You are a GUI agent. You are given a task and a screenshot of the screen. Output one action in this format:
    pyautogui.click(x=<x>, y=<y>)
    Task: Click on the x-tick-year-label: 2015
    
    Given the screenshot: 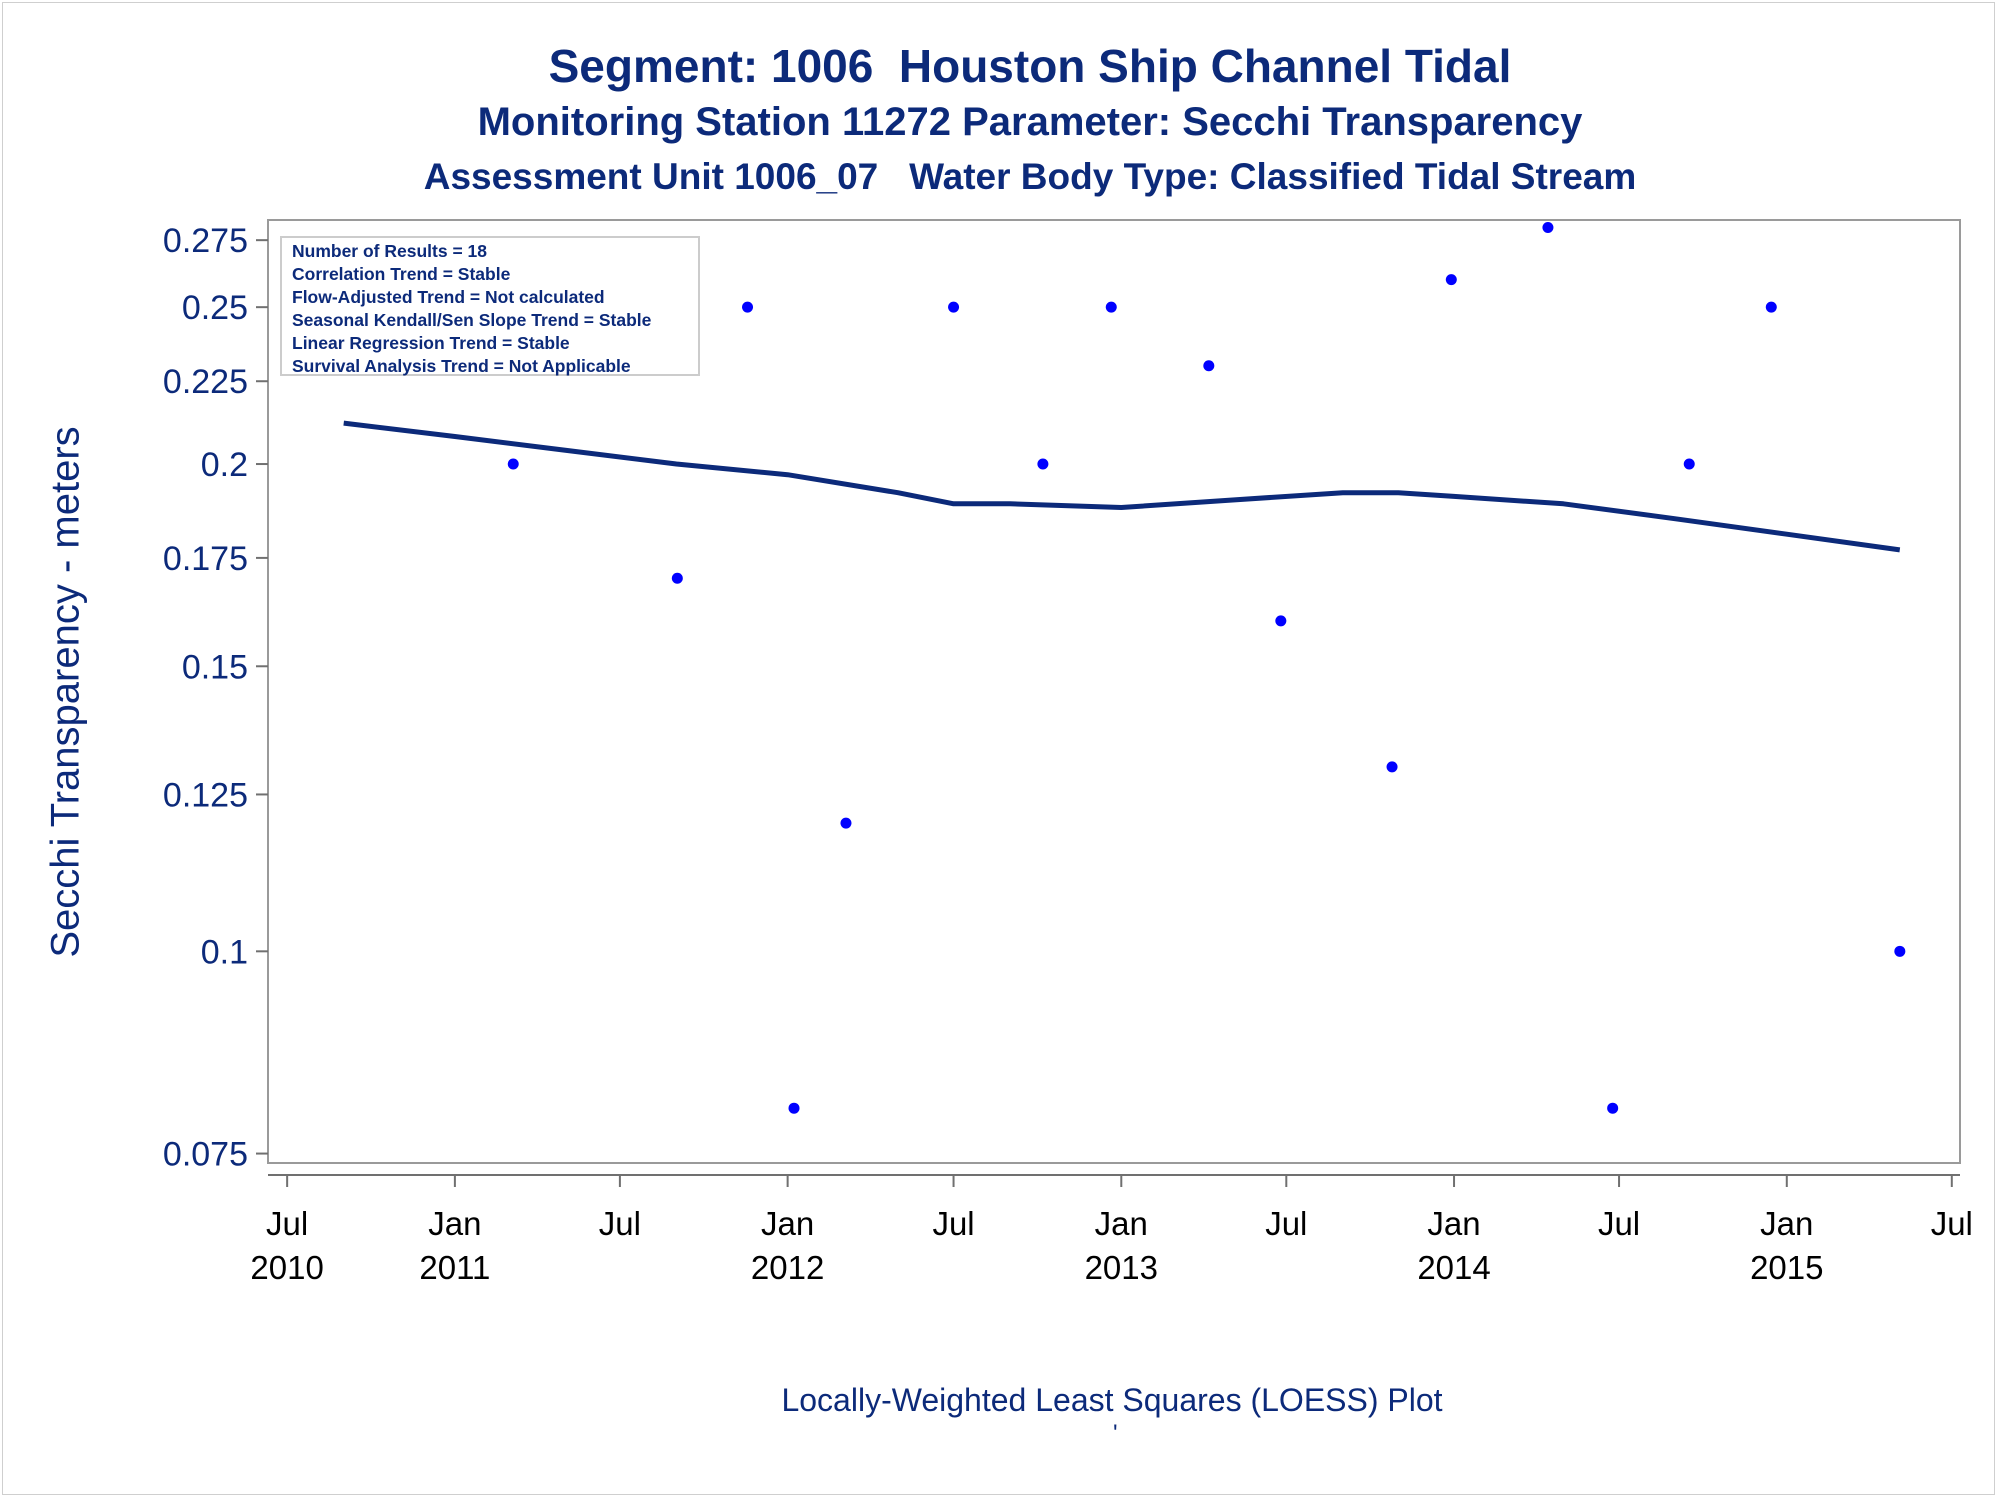 What is the action you would take?
    pyautogui.click(x=1786, y=1267)
    